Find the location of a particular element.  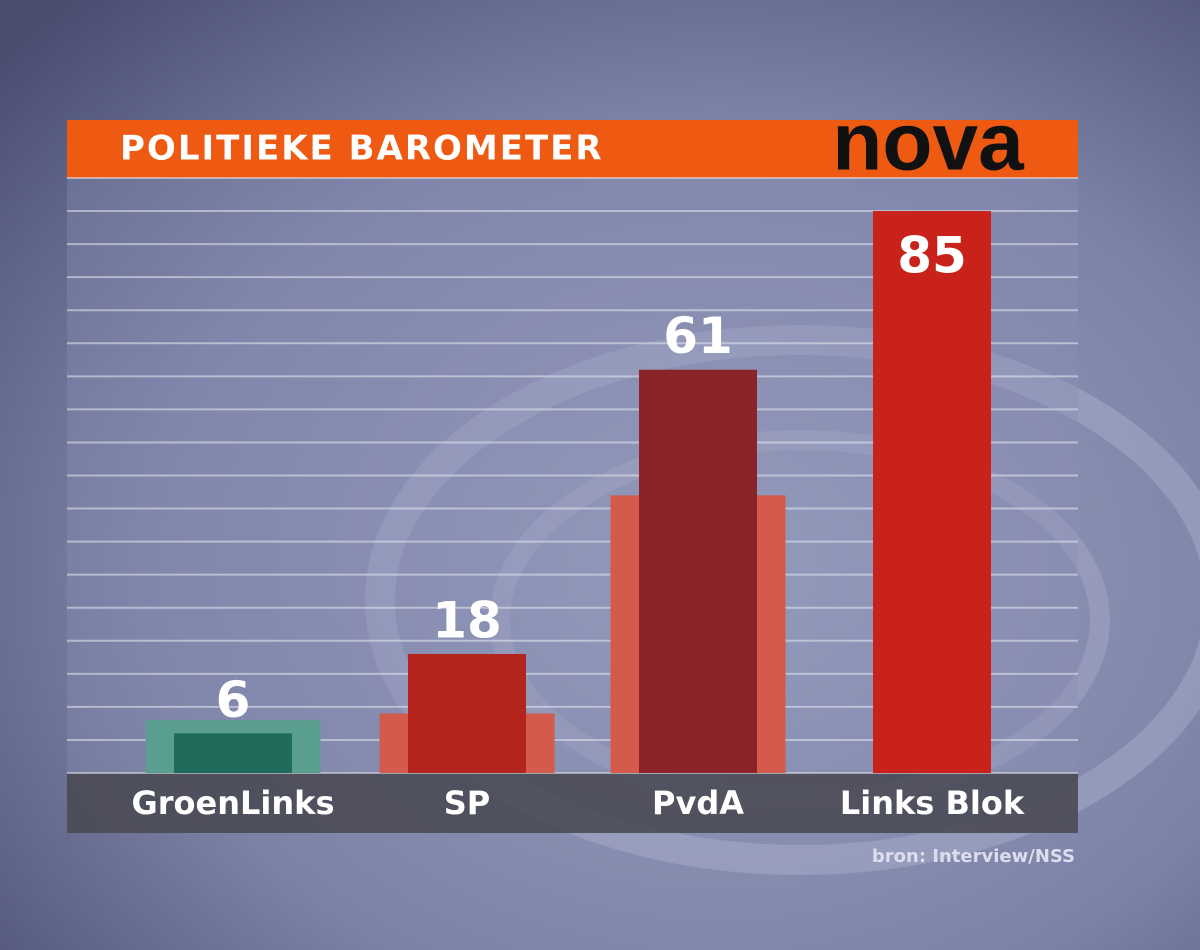

x-tick-label: Links Blok is located at coordinates (932, 803).